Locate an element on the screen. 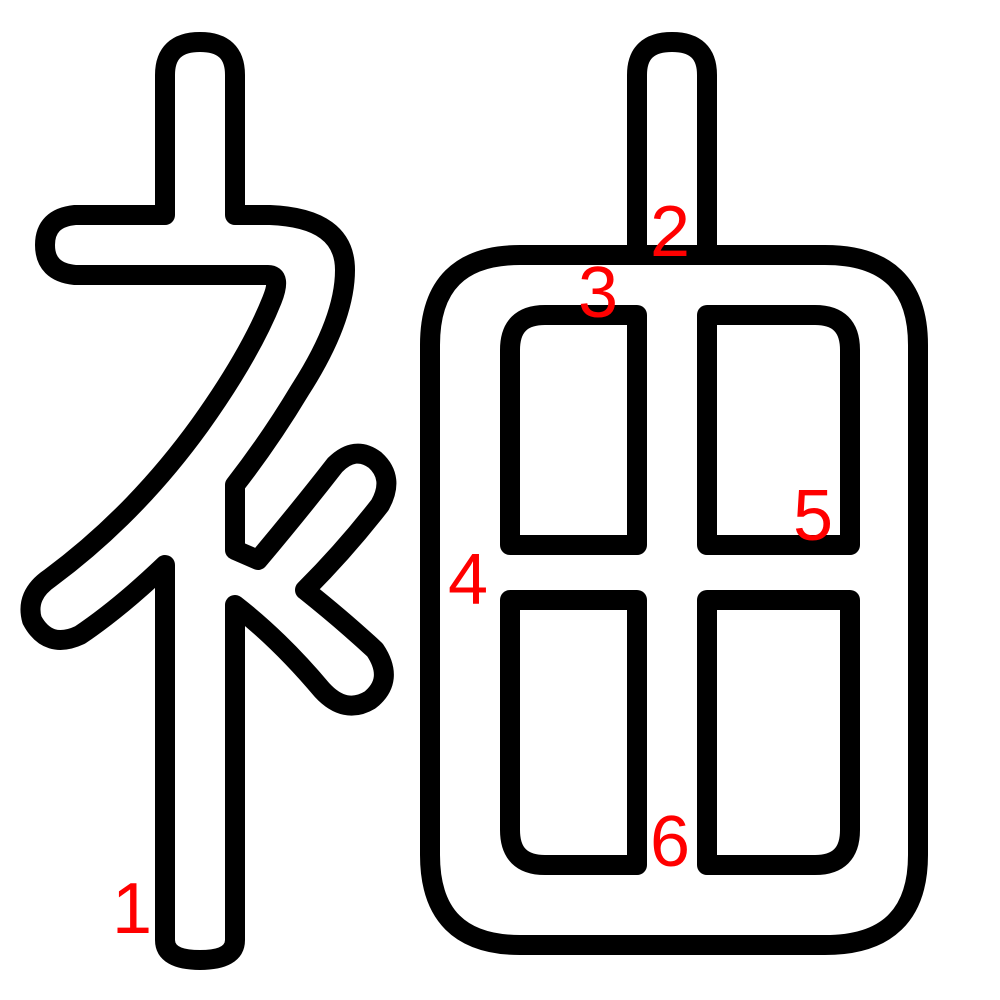 This screenshot has width=1000, height=1000. stroke-number-4: 4 is located at coordinates (468, 580).